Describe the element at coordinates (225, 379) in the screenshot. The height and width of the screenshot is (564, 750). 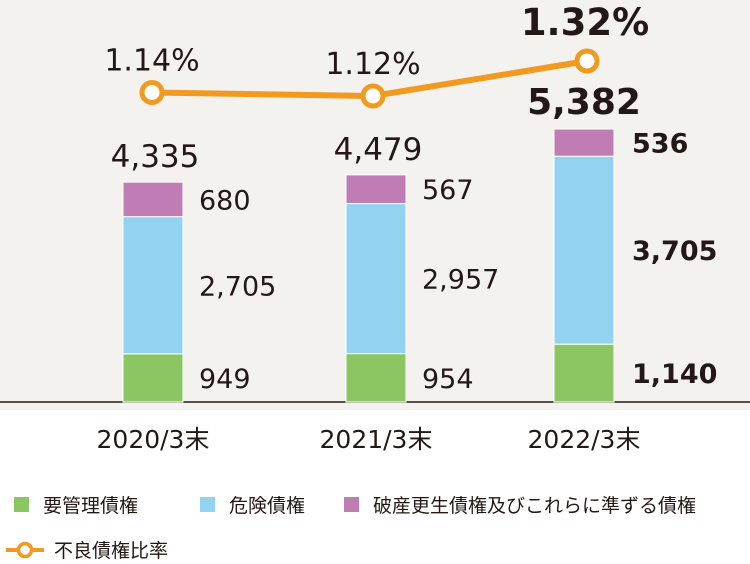
I see `segment-value-label: 949` at that location.